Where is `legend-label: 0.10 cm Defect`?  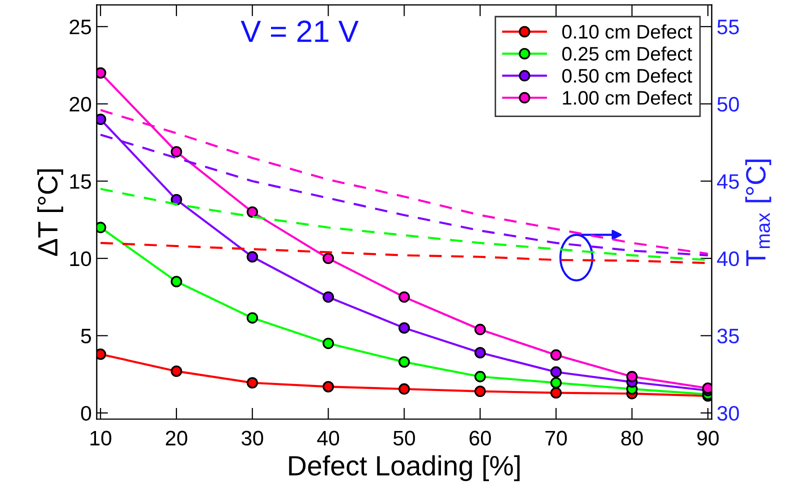 legend-label: 0.10 cm Defect is located at coordinates (627, 31).